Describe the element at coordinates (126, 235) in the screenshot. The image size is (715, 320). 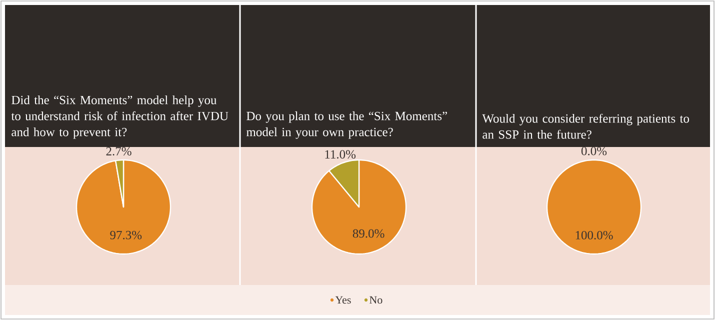
I see `data-label: 97.3%` at that location.